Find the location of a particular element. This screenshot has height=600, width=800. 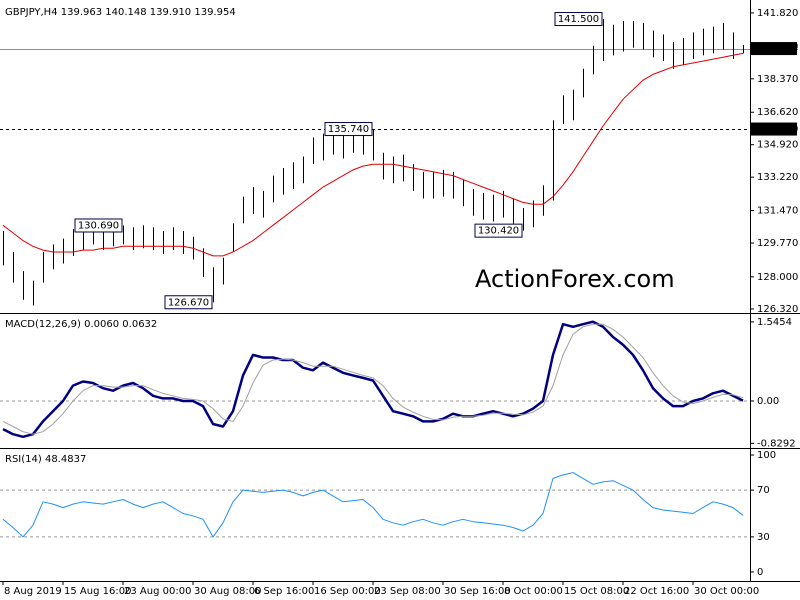

y-tick-label: 0.00 is located at coordinates (768, 401).